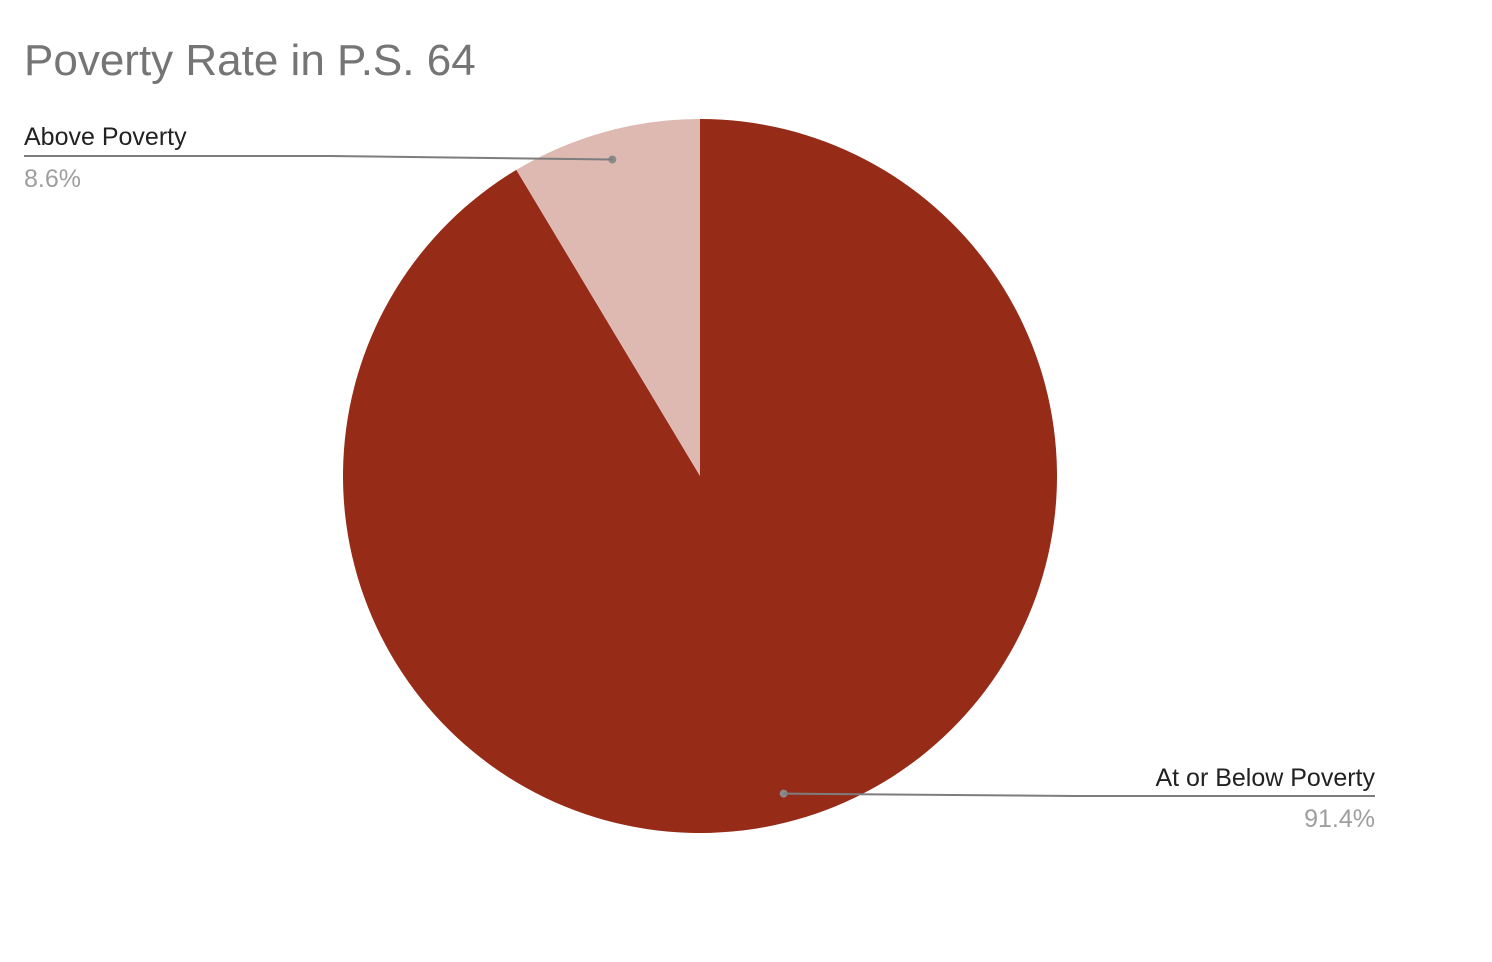  What do you see at coordinates (250, 60) in the screenshot?
I see `chart-title: Poverty Rate in P.S. 64` at bounding box center [250, 60].